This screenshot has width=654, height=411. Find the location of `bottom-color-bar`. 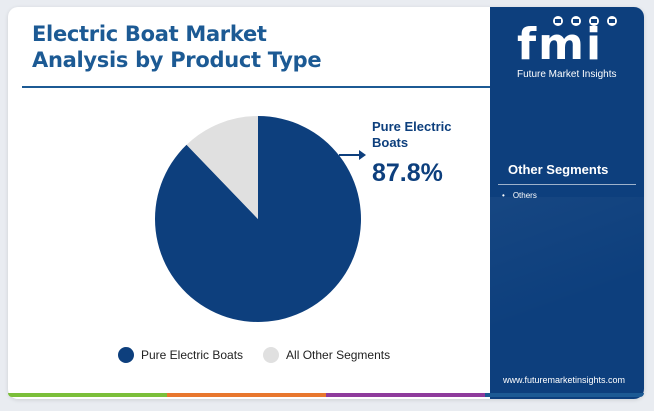

bottom-color-bar is located at coordinates (326, 395).